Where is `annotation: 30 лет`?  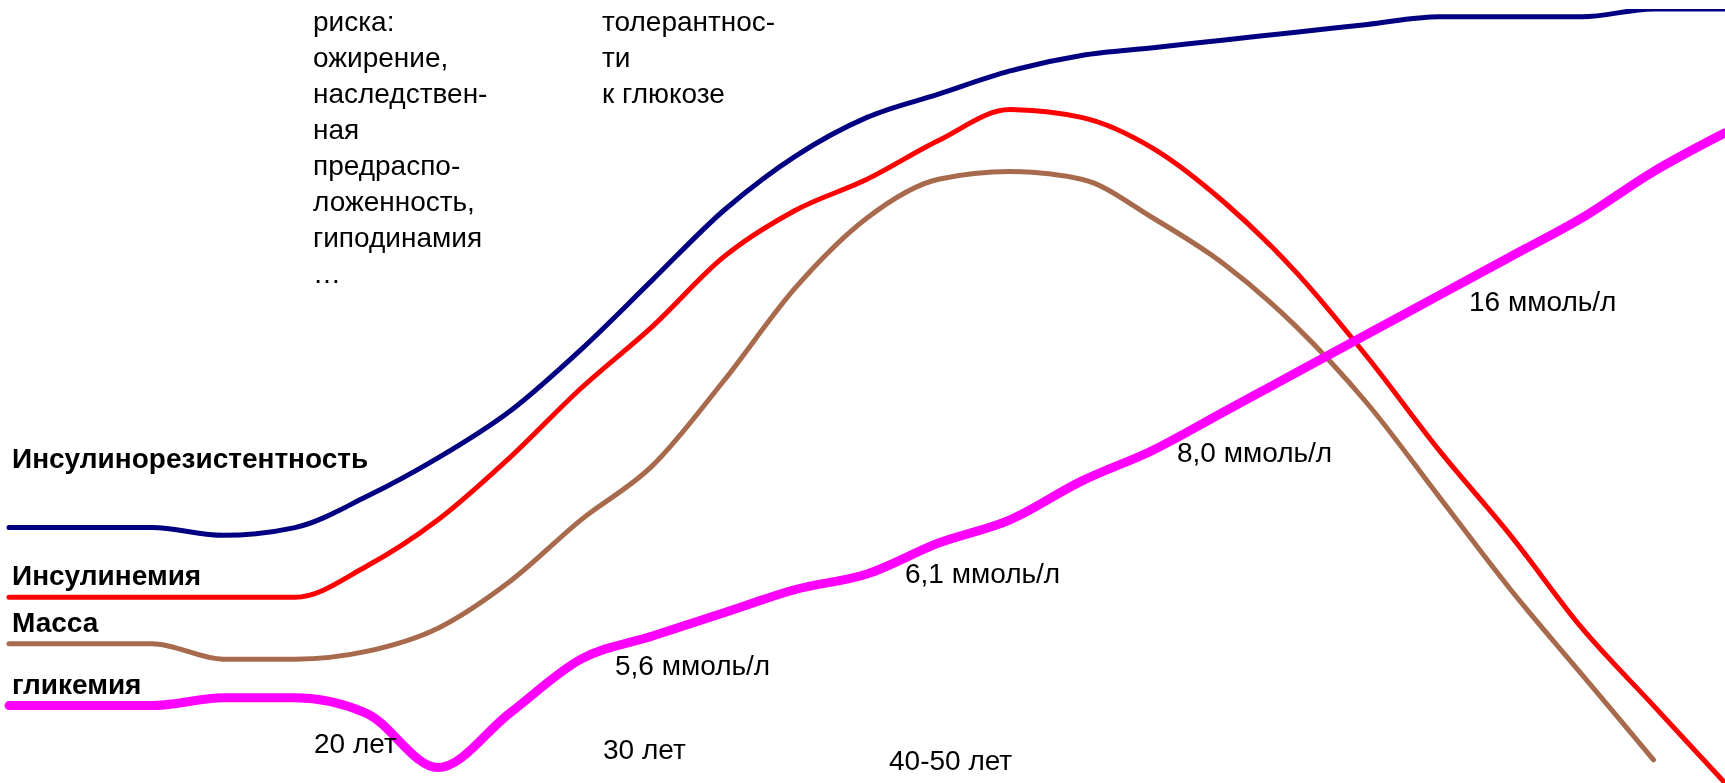
annotation: 30 лет is located at coordinates (644, 750).